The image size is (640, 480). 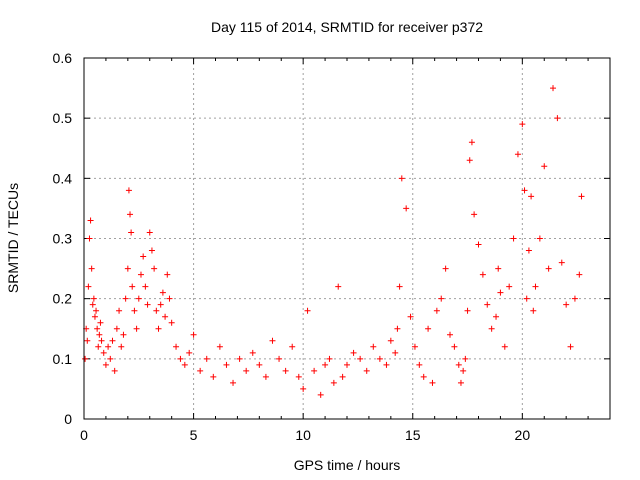 What do you see at coordinates (63, 299) in the screenshot?
I see `y-tick-label: 0.2` at bounding box center [63, 299].